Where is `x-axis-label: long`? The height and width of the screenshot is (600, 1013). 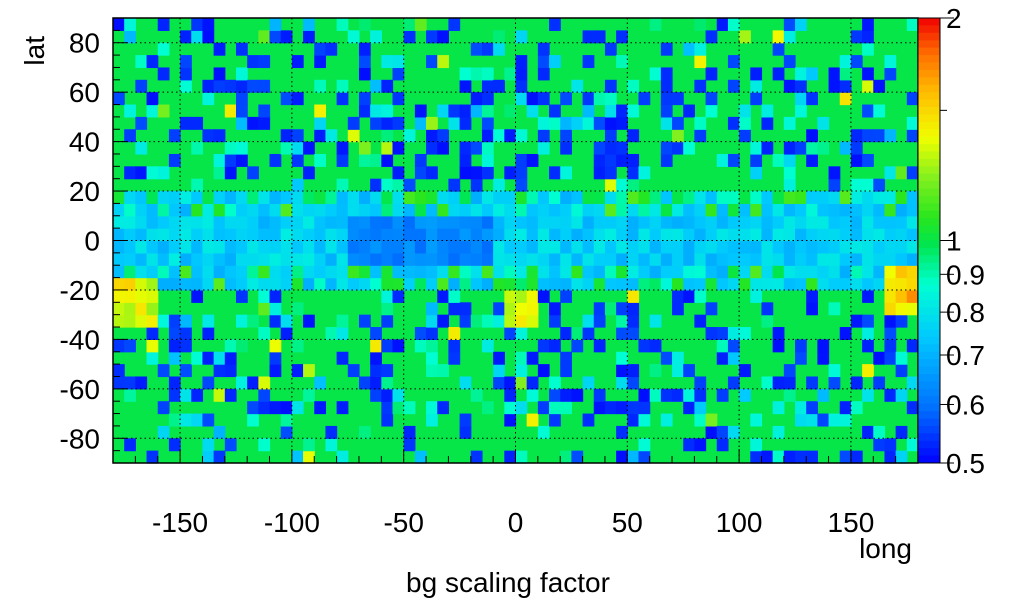
x-axis-label: long is located at coordinates (885, 548).